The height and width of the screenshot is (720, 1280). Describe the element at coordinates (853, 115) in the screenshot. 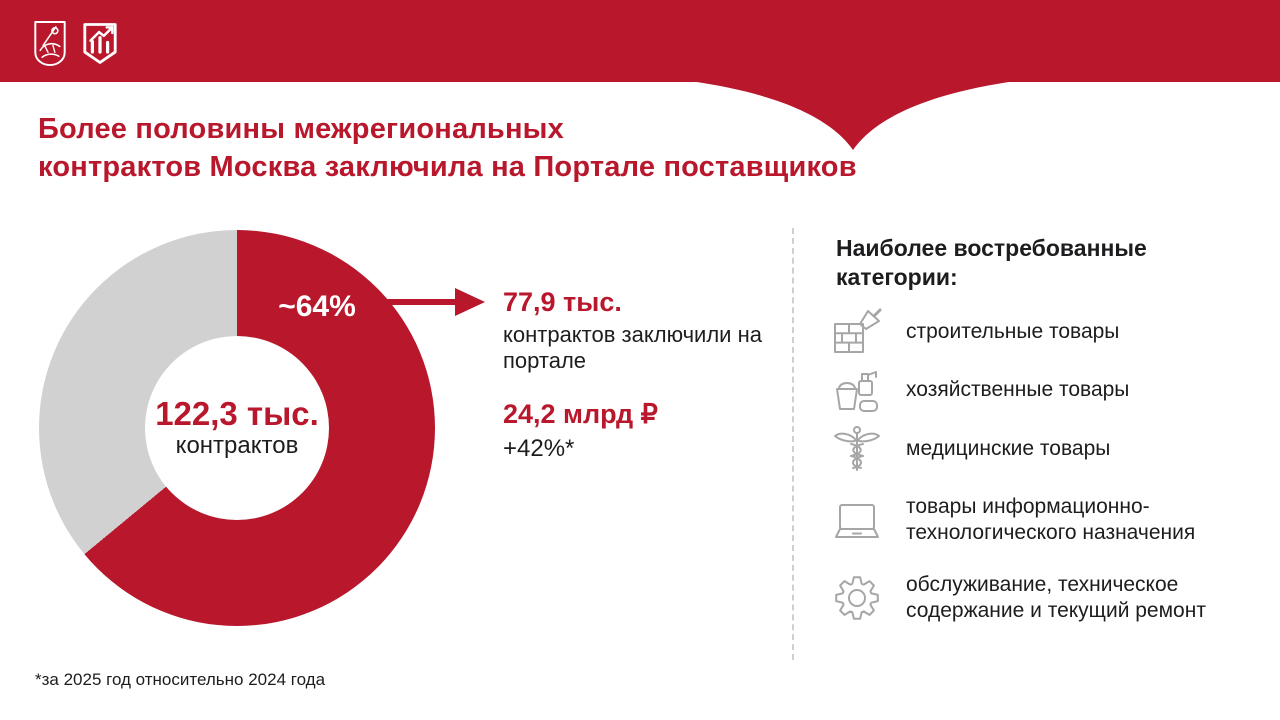

I see `header-swoosh-decoration` at that location.